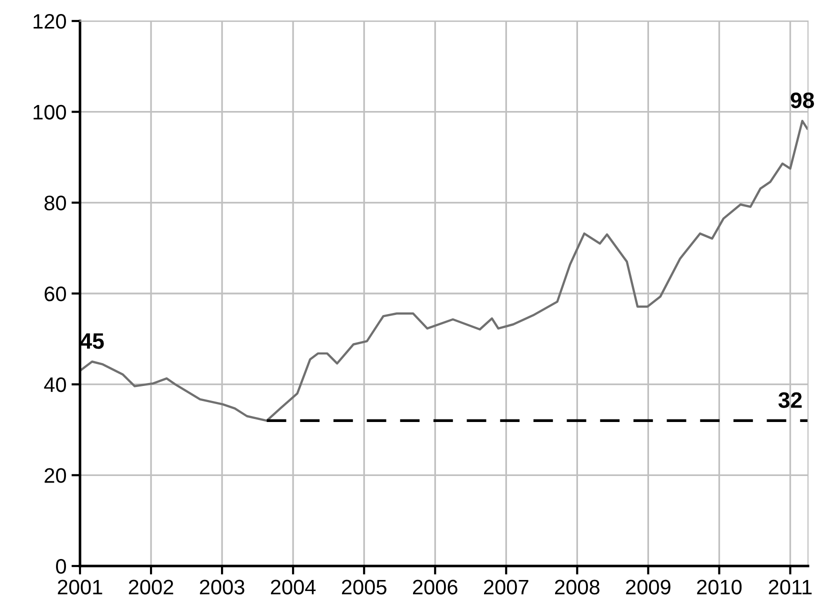  I want to click on y-tick-label: 20, so click(55, 475).